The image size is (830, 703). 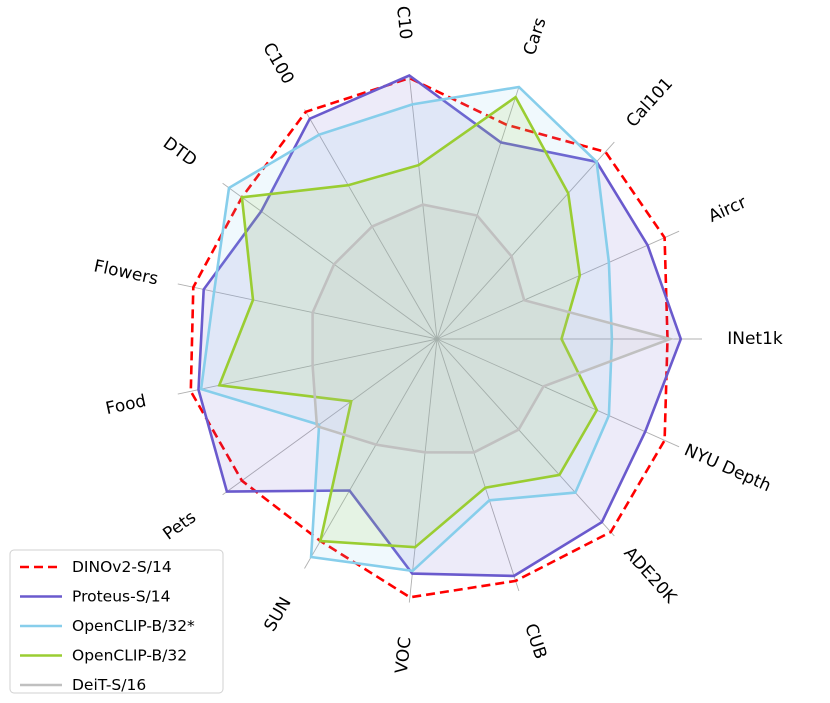 I want to click on axis-label-flowers: Flowers, so click(x=126, y=272).